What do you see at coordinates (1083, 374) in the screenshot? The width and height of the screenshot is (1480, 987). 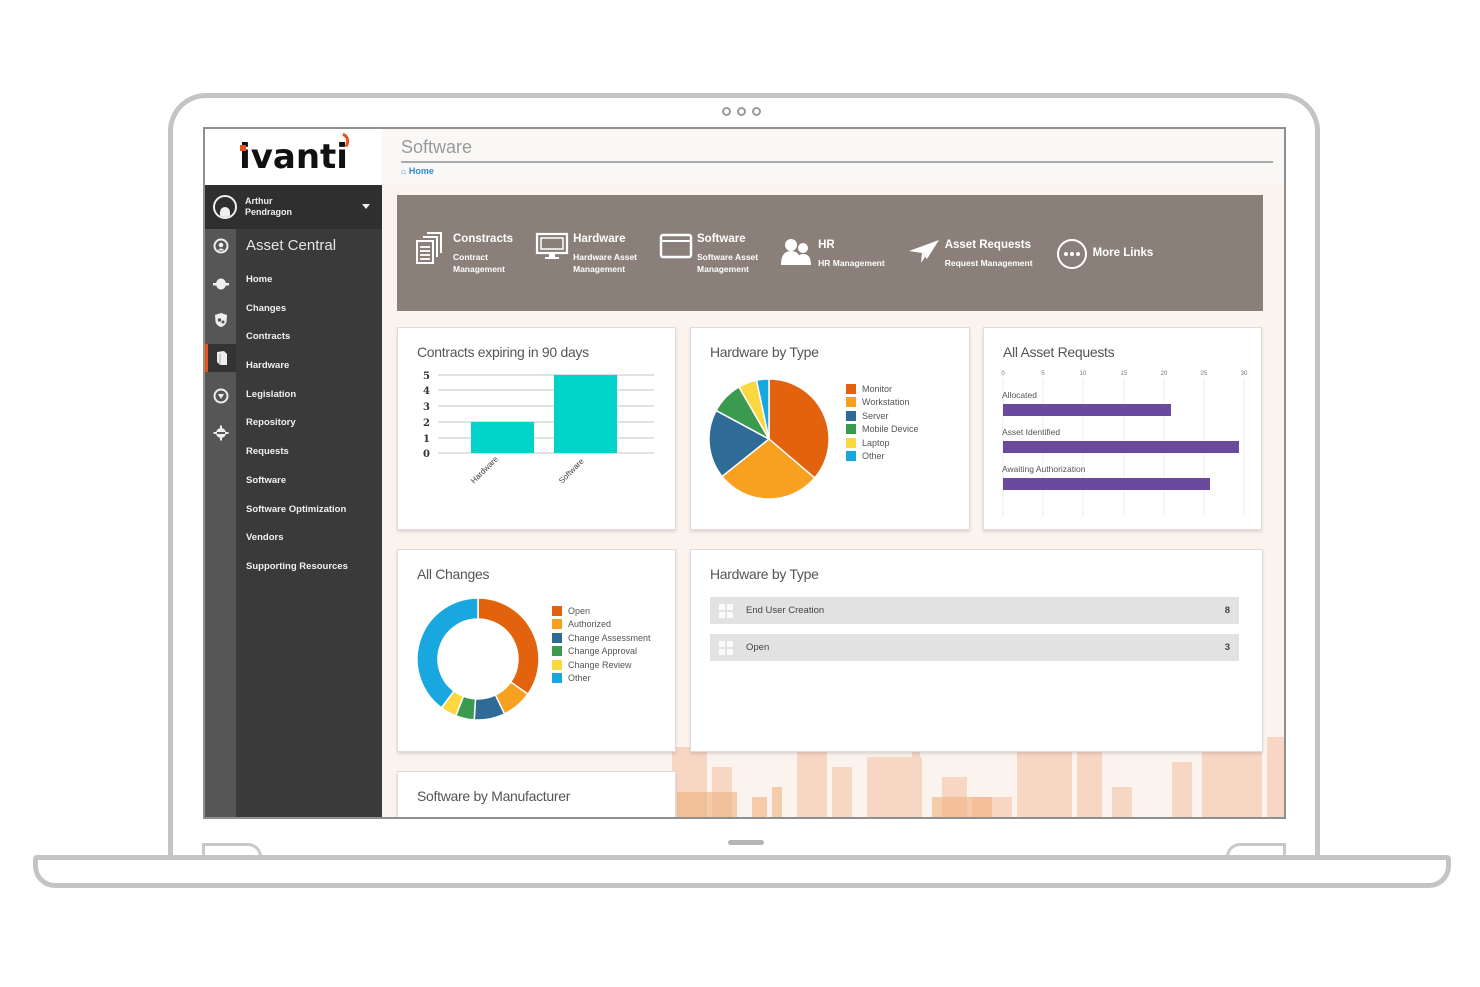 I see `svg-text: 10` at bounding box center [1083, 374].